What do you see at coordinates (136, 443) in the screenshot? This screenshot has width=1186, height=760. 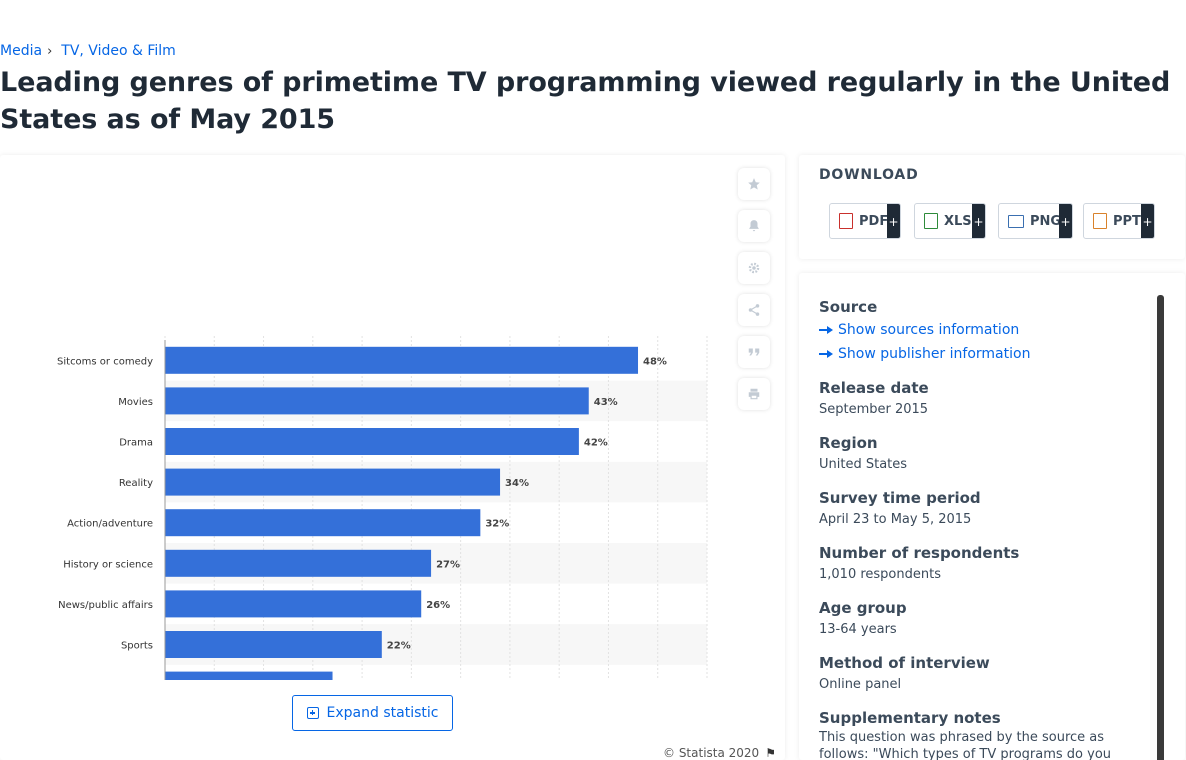 I see `category-label: Drama` at bounding box center [136, 443].